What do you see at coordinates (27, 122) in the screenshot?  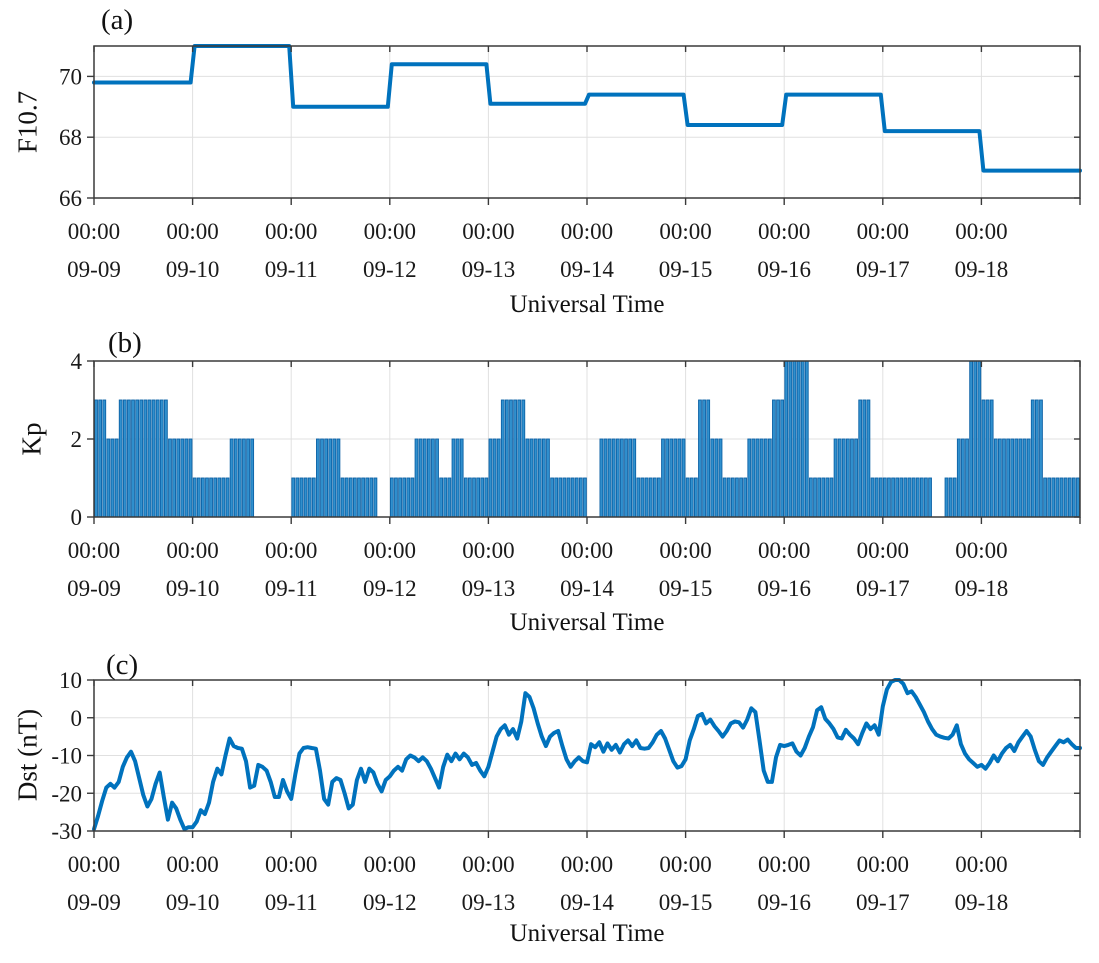 I see `panel-a-y-axis-label: F10.7` at bounding box center [27, 122].